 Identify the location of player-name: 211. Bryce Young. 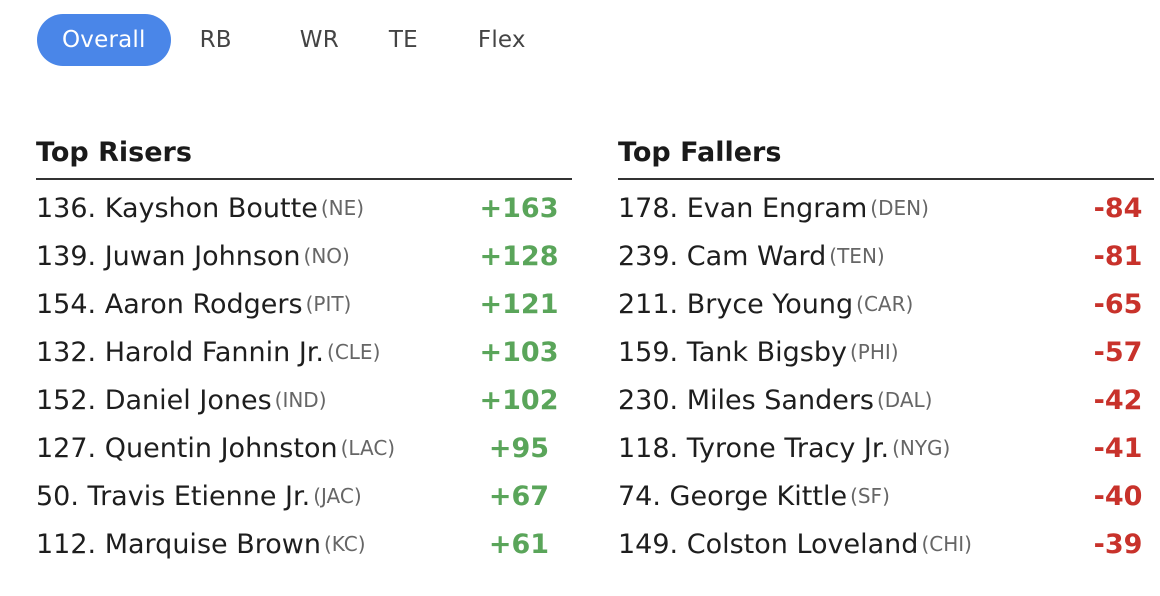
(736, 304).